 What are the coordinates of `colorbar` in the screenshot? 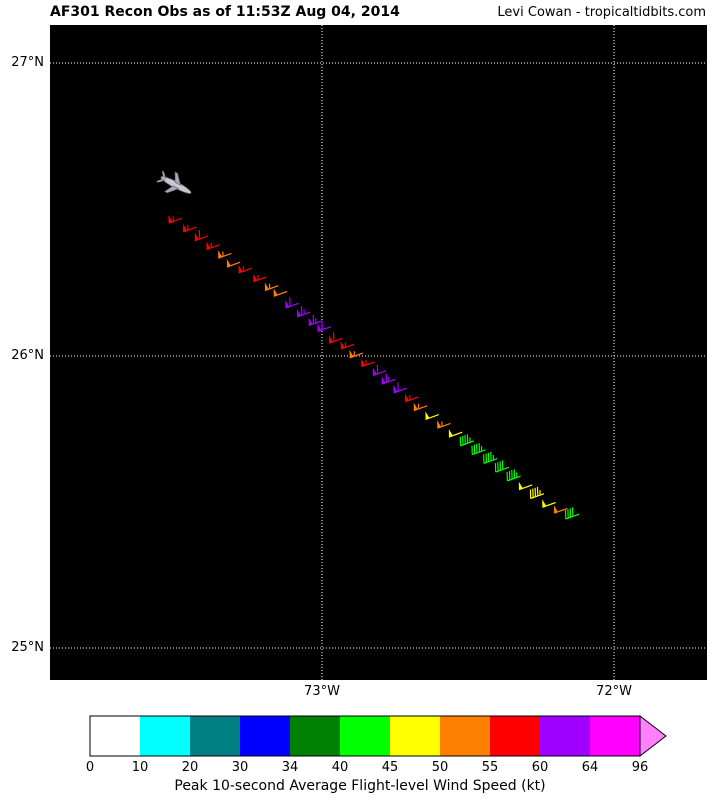 It's located at (378, 736).